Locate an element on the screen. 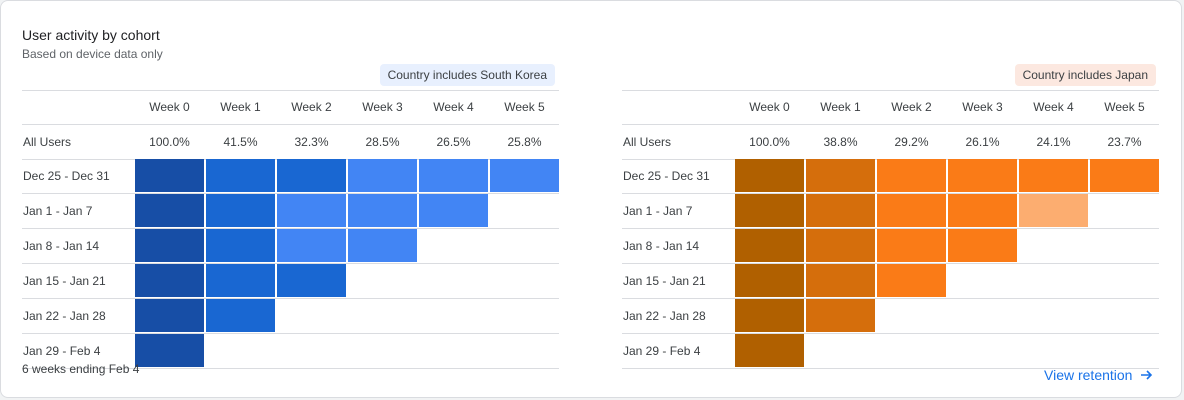 Image resolution: width=1184 pixels, height=400 pixels. all-users-value: 38.8% is located at coordinates (840, 142).